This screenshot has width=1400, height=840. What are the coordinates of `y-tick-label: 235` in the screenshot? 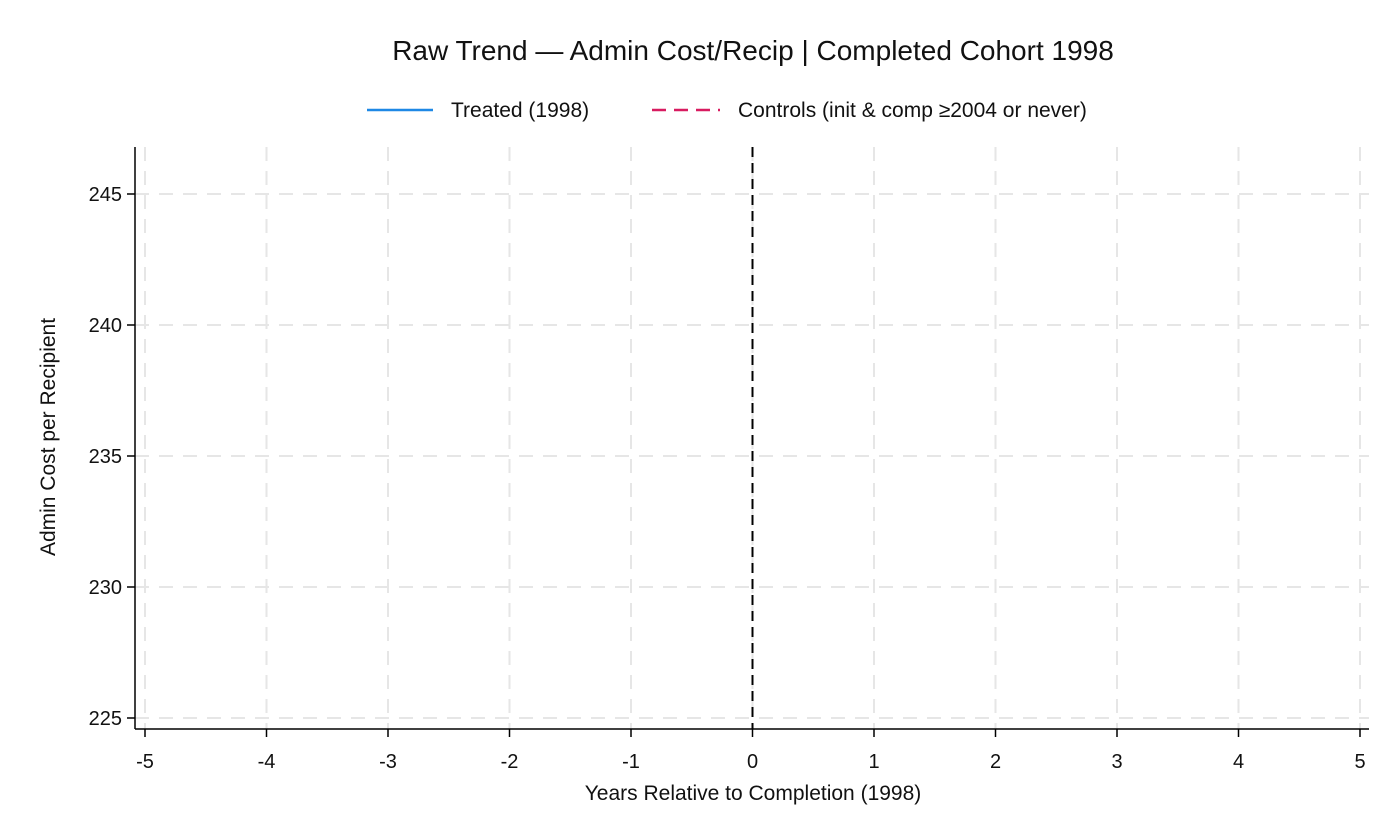 It's located at (105, 457).